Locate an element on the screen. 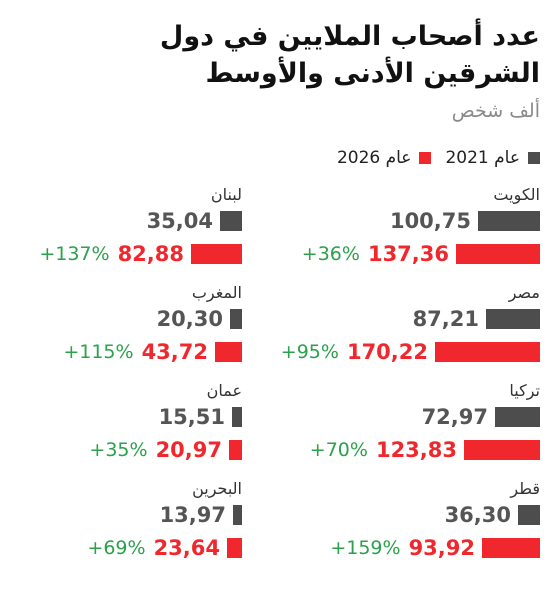 The image size is (560, 615). value-label-2026: 82,88 is located at coordinates (150, 254).